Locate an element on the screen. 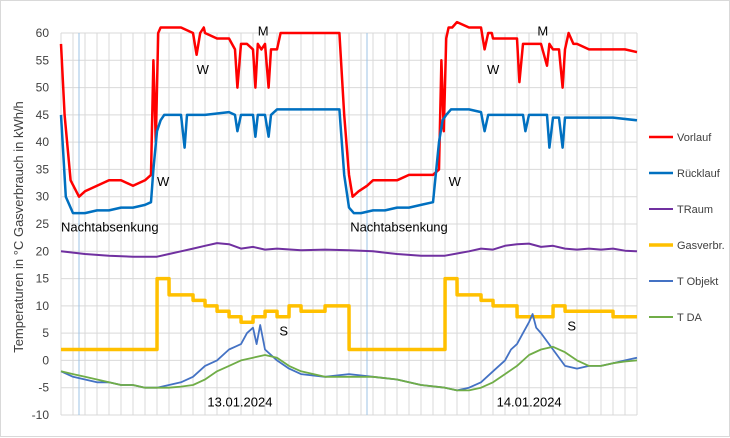 Image resolution: width=730 pixels, height=438 pixels. y-tick-label: 5 is located at coordinates (45, 333).